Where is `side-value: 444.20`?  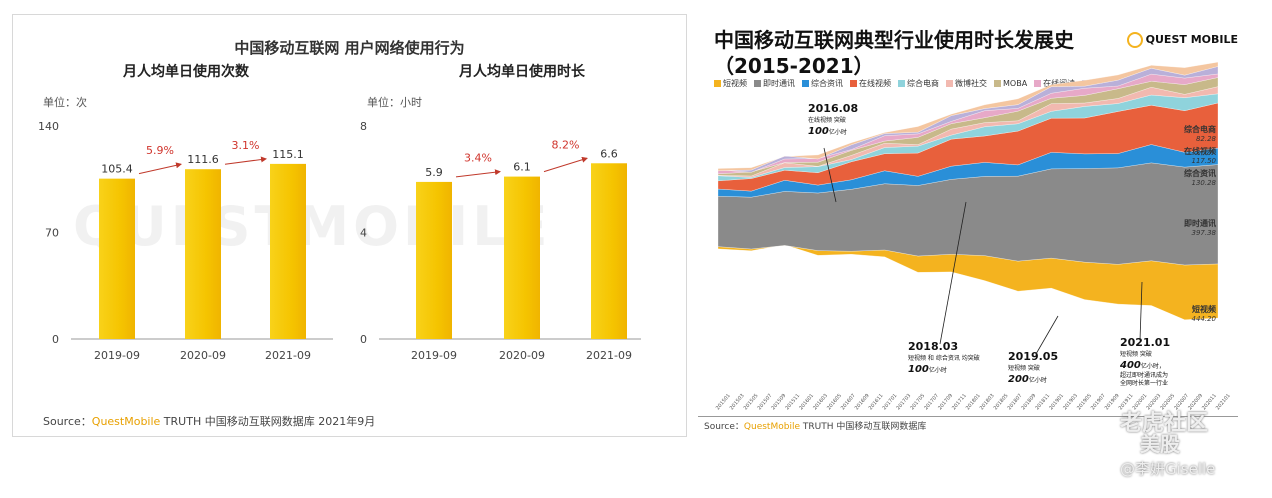
side-value: 444.20 is located at coordinates (1204, 319).